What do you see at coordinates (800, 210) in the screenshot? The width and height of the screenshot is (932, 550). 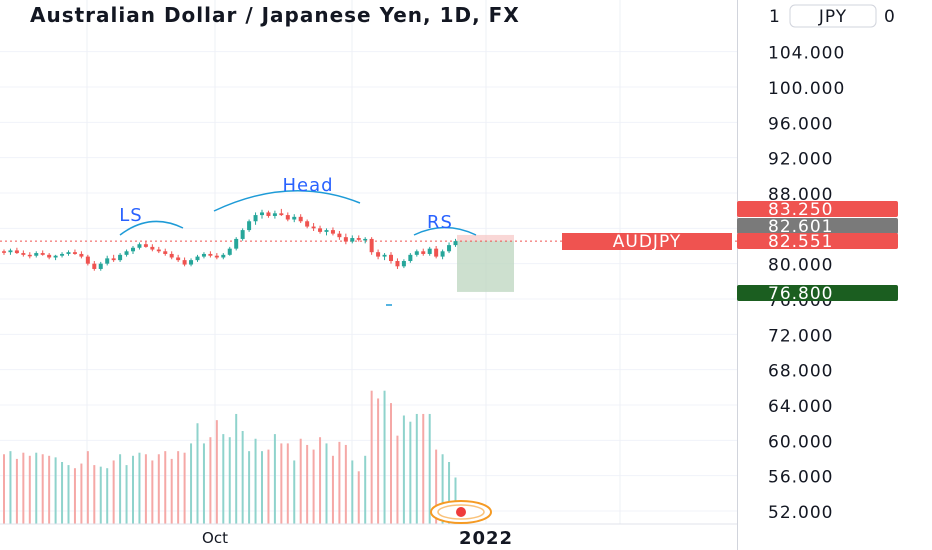 I see `price-label-stop: 83.250` at bounding box center [800, 210].